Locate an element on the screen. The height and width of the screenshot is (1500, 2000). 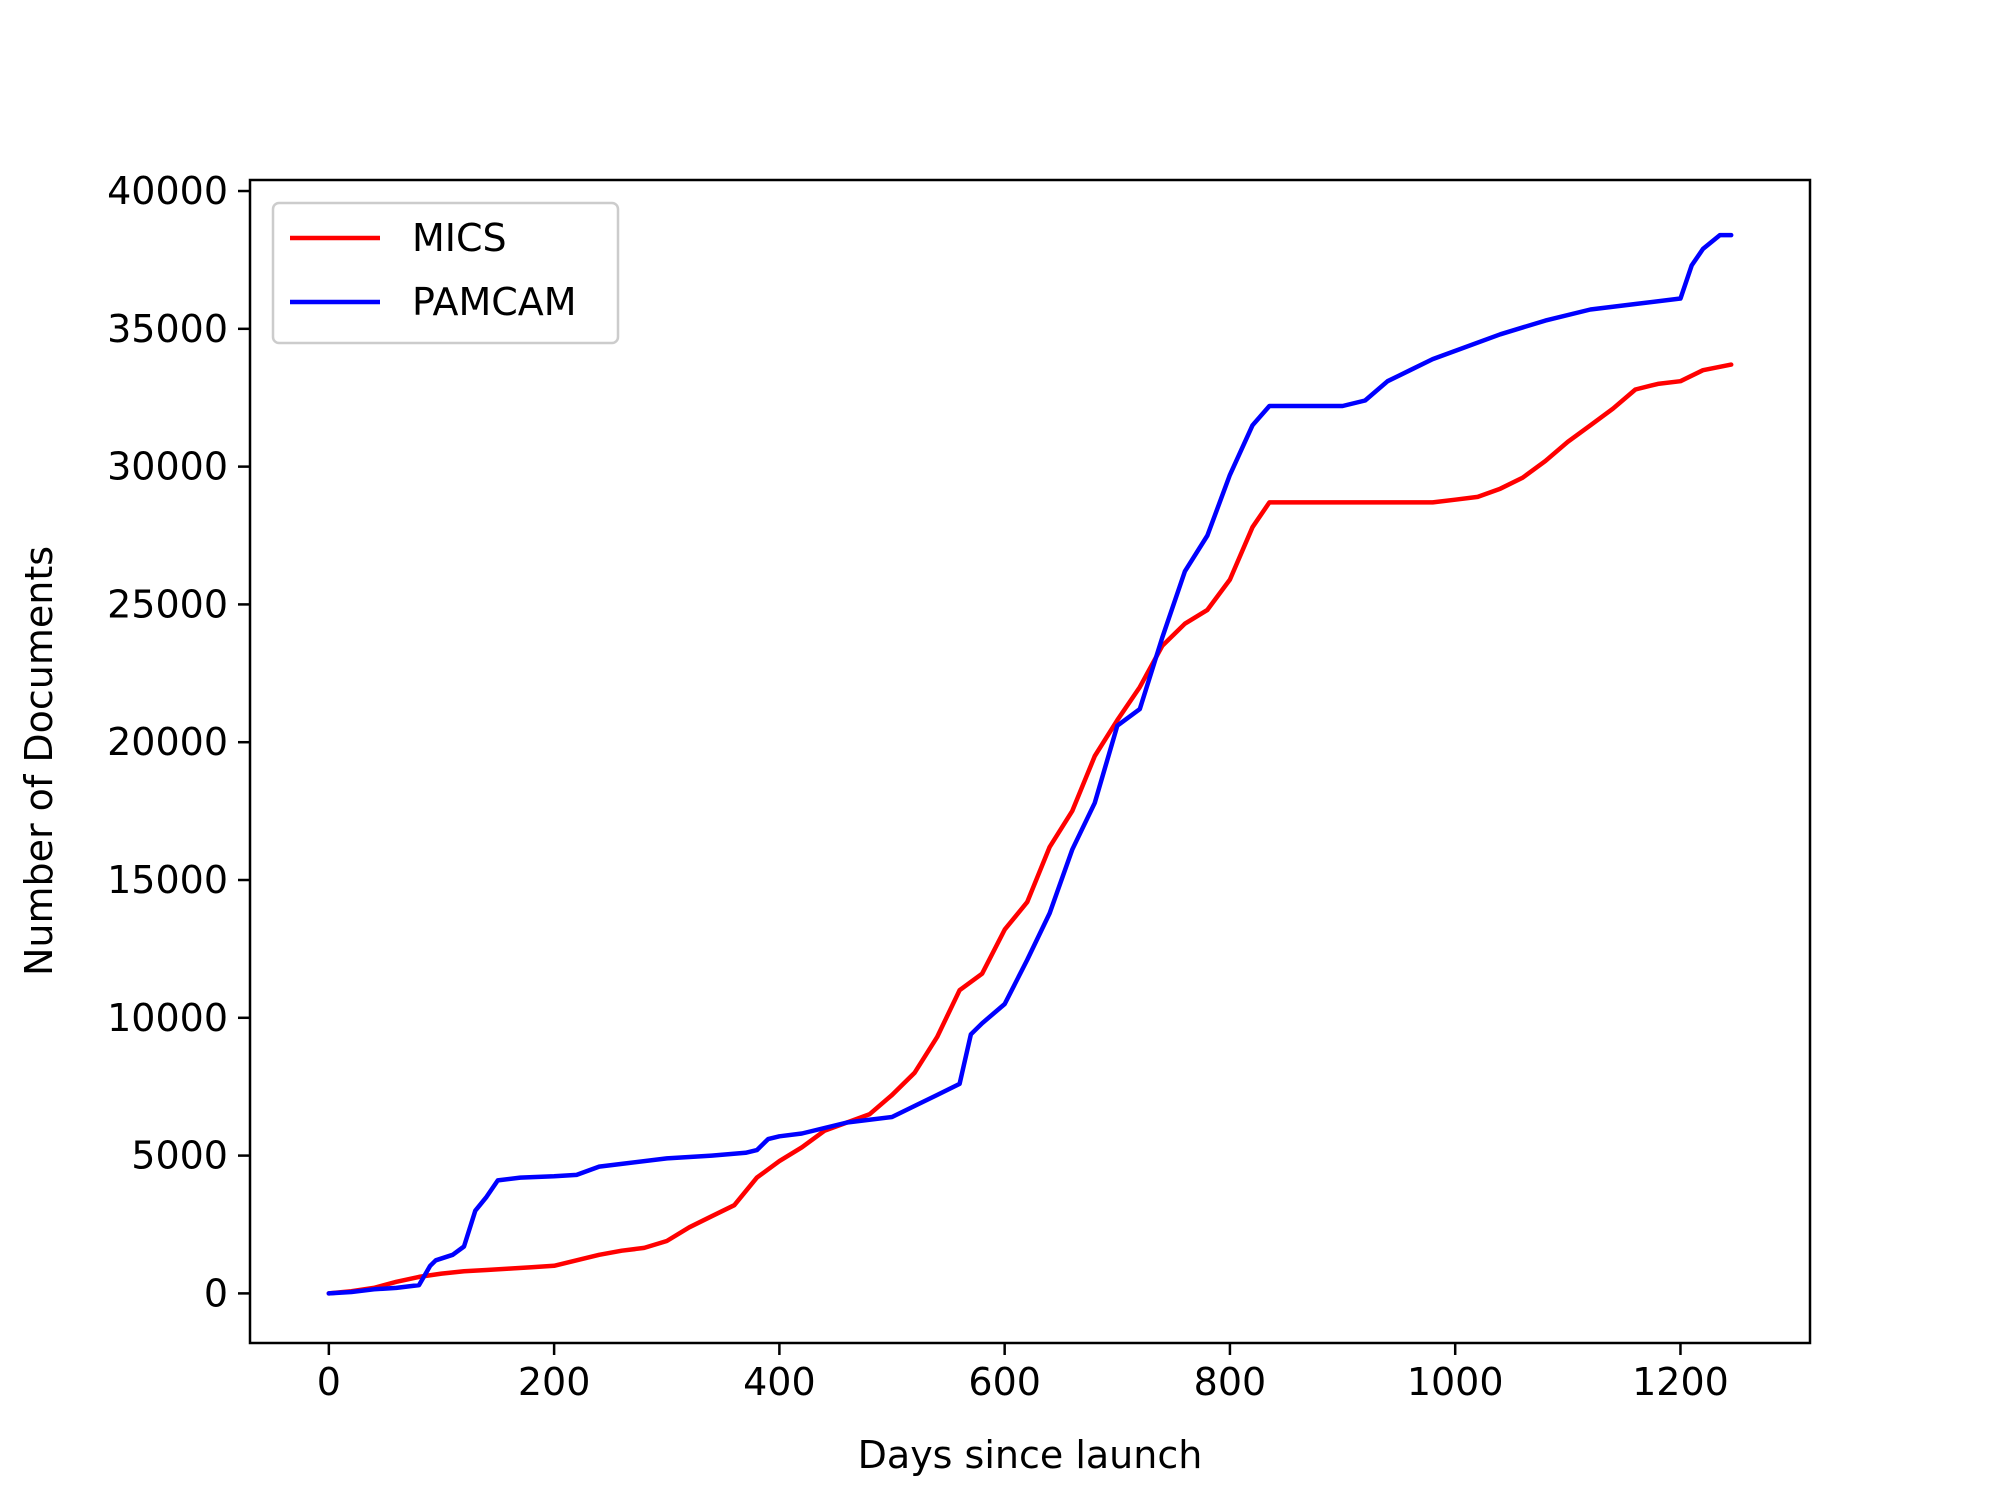
y-tick-label: 40000 is located at coordinates (167, 191).